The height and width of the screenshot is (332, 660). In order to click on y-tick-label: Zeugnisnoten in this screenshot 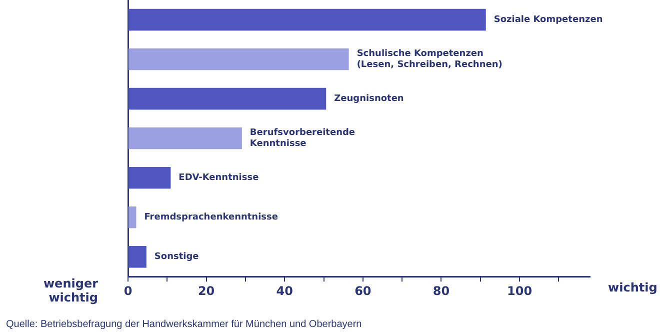, I will do `click(369, 99)`.